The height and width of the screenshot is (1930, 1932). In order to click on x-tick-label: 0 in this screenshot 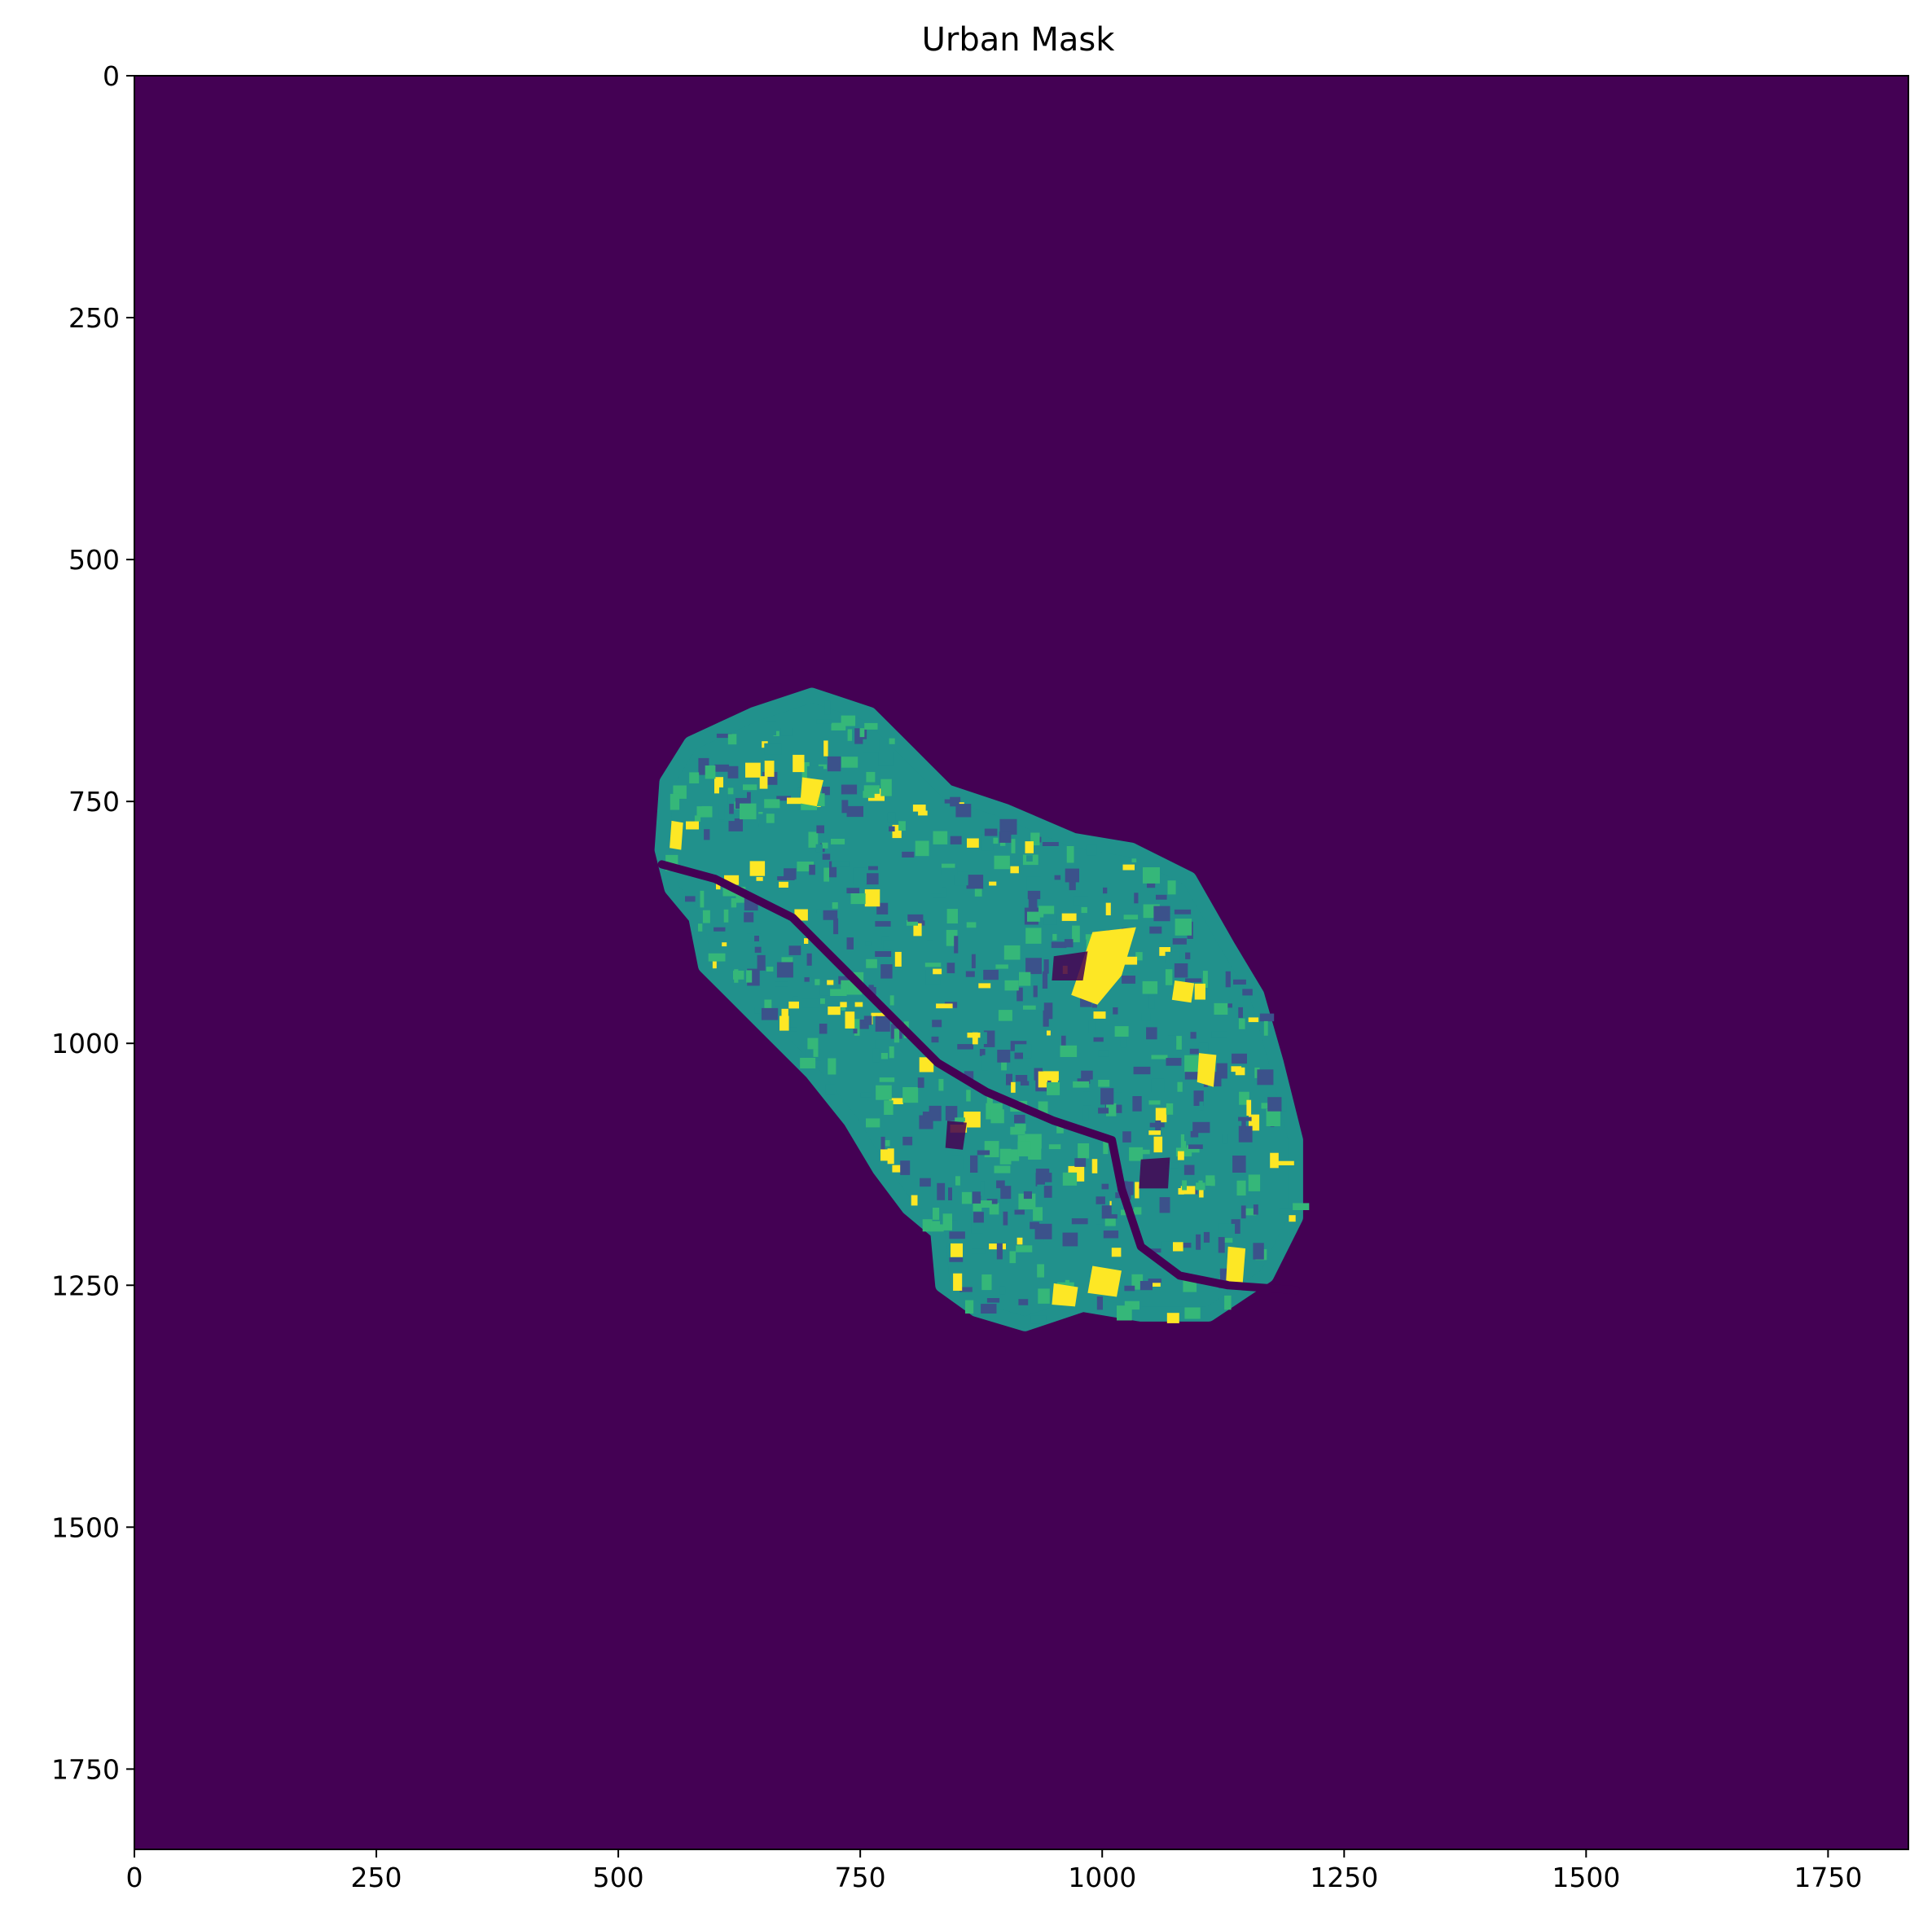, I will do `click(134, 1877)`.